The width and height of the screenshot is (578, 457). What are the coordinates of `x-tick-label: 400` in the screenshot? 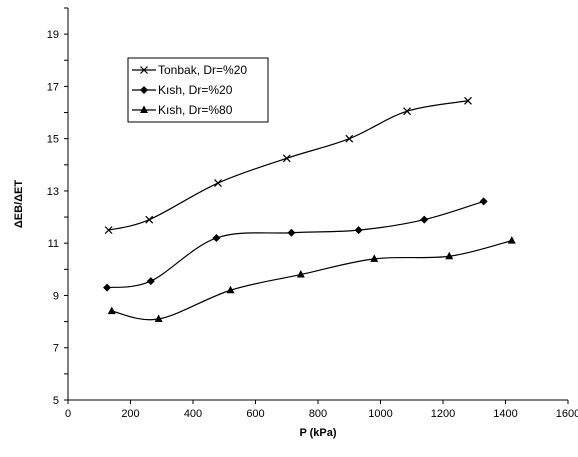 It's located at (193, 414).